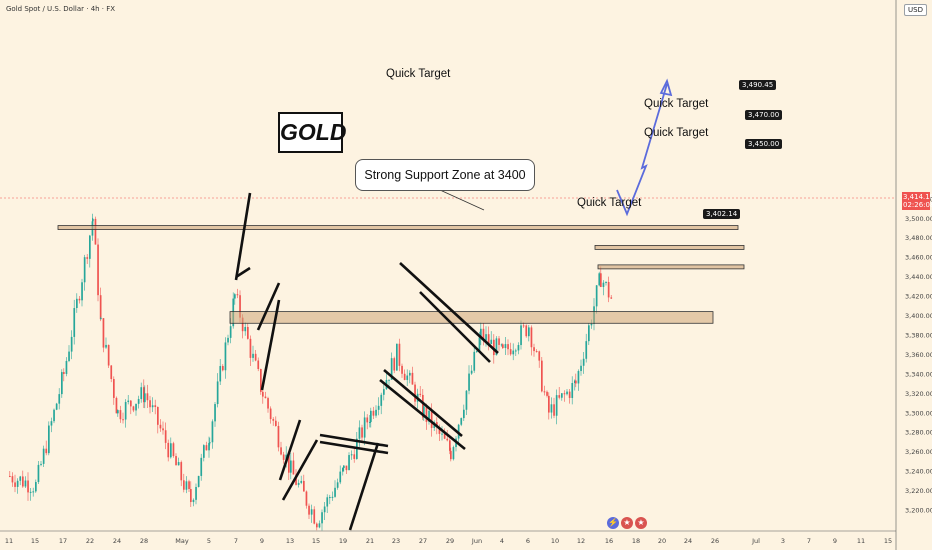  Describe the element at coordinates (888, 541) in the screenshot. I see `x-tick-label: 15` at that location.